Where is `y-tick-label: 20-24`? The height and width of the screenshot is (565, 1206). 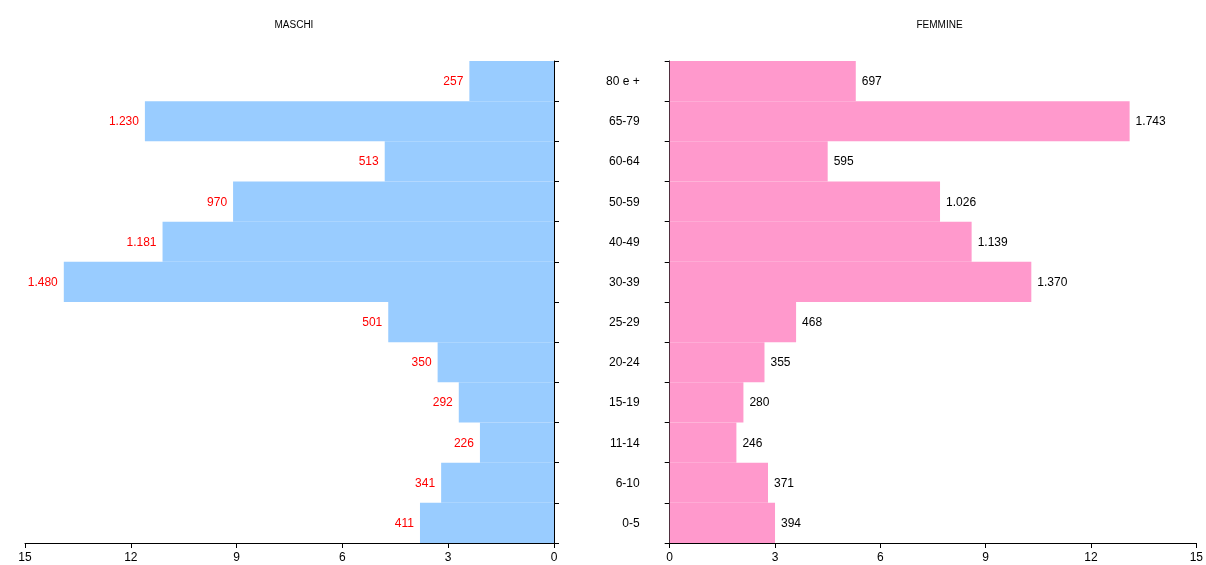
y-tick-label: 20-24 is located at coordinates (624, 362).